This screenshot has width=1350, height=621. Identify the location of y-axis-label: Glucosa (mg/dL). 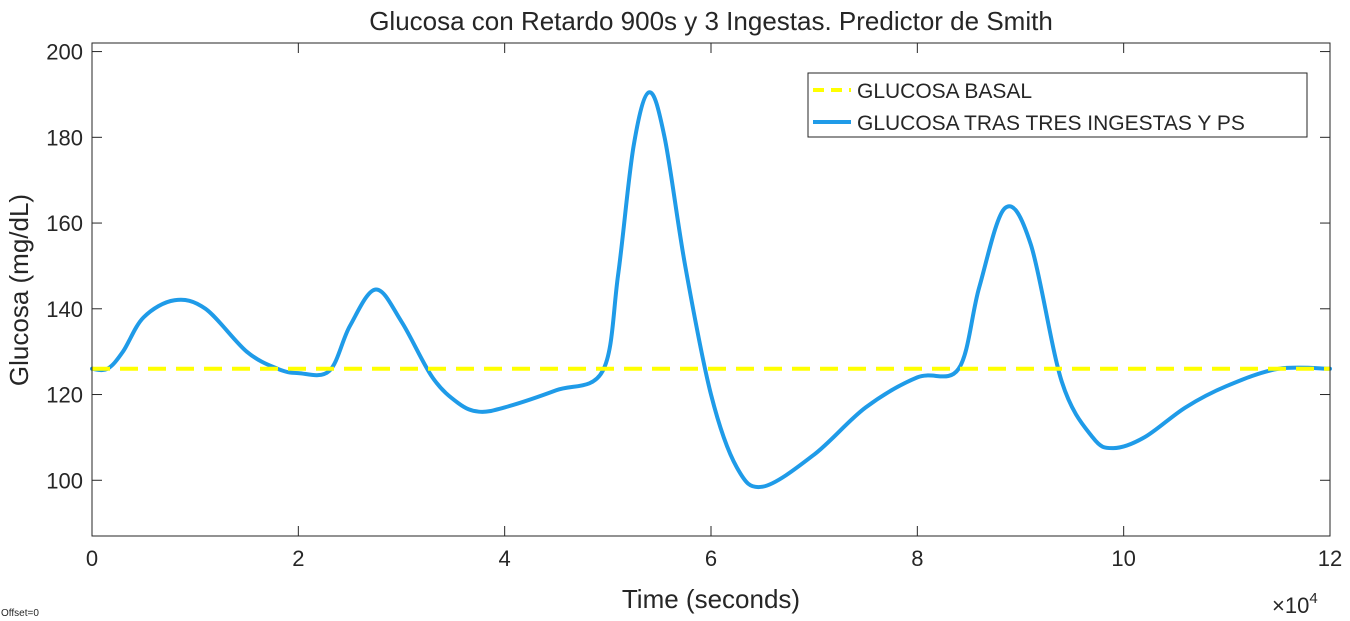
(19, 290).